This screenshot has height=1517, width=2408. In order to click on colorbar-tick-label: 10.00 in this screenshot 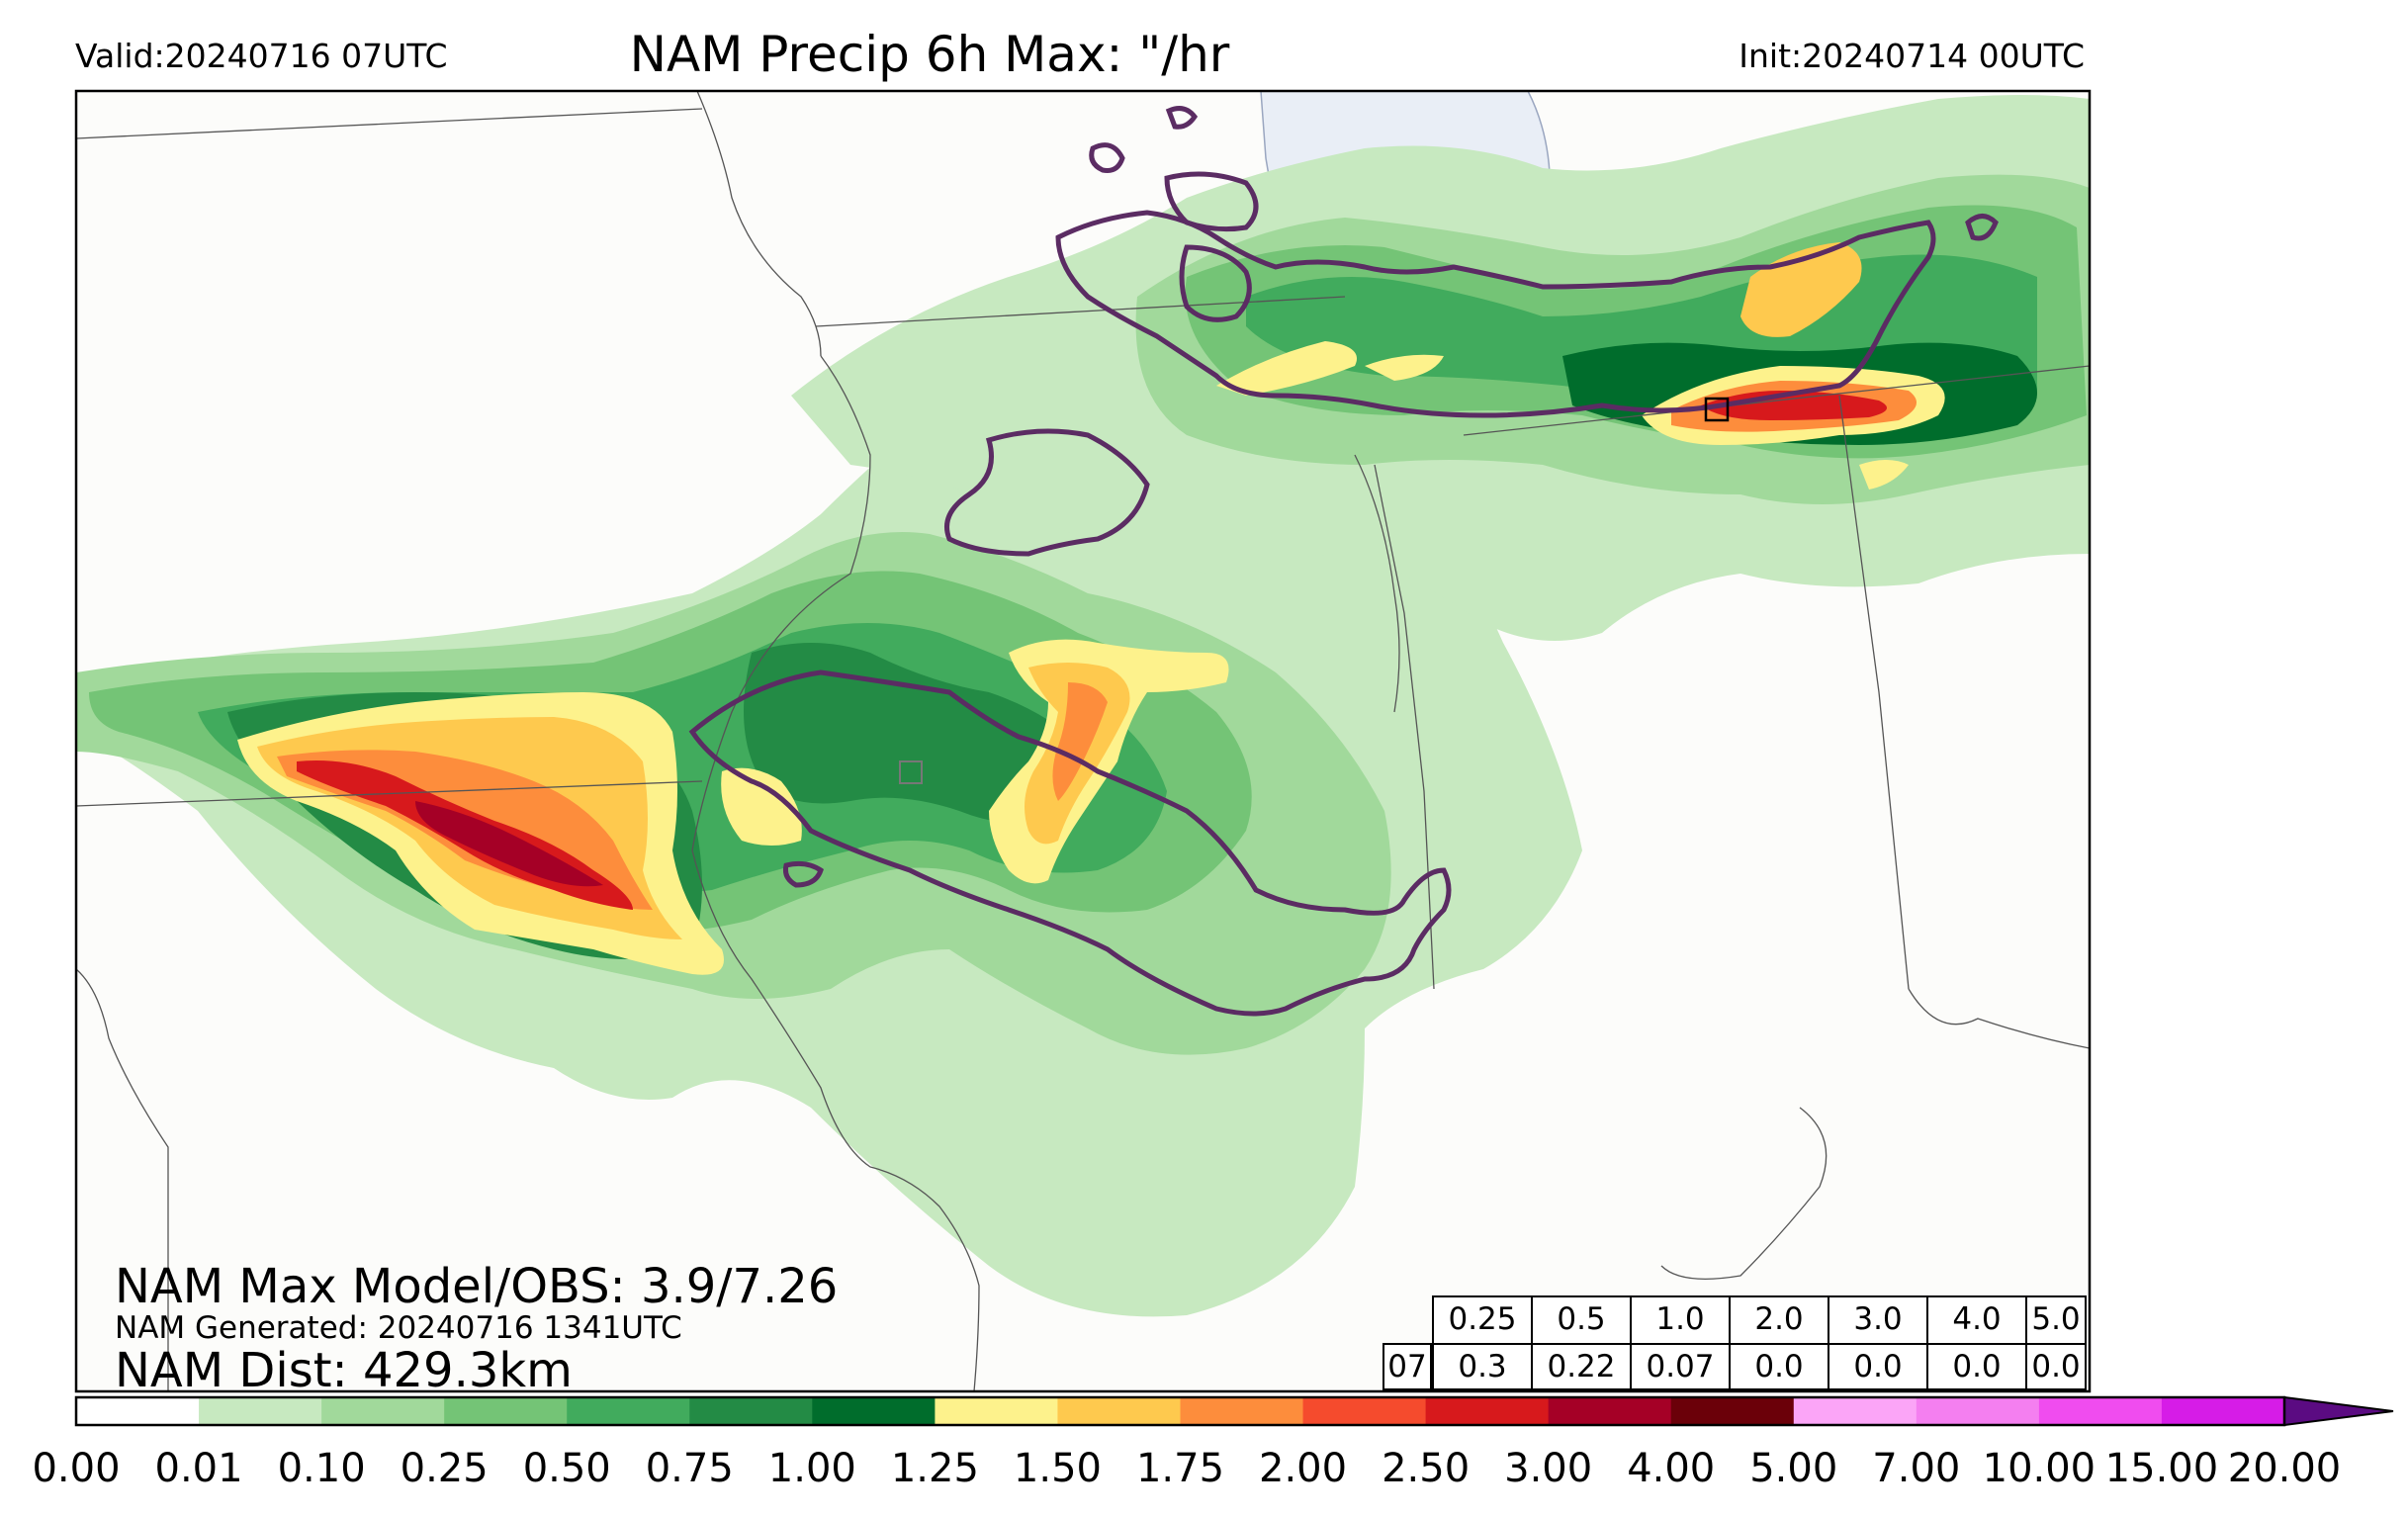, I will do `click(2039, 1468)`.